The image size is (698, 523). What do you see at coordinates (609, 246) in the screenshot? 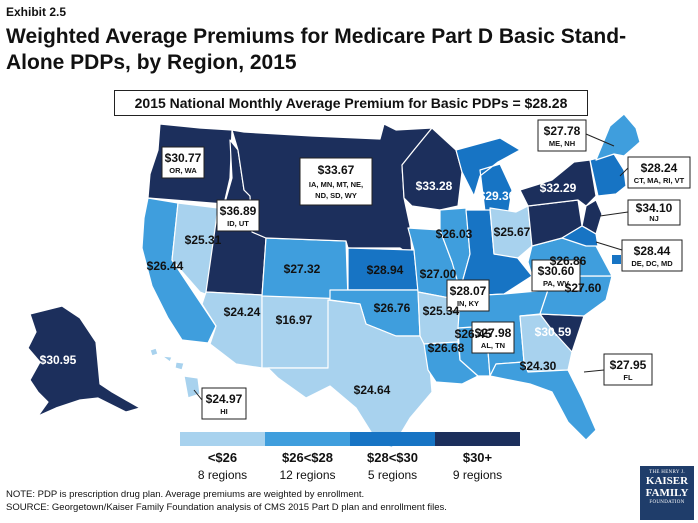
I see `leader-de-dc-md` at bounding box center [609, 246].